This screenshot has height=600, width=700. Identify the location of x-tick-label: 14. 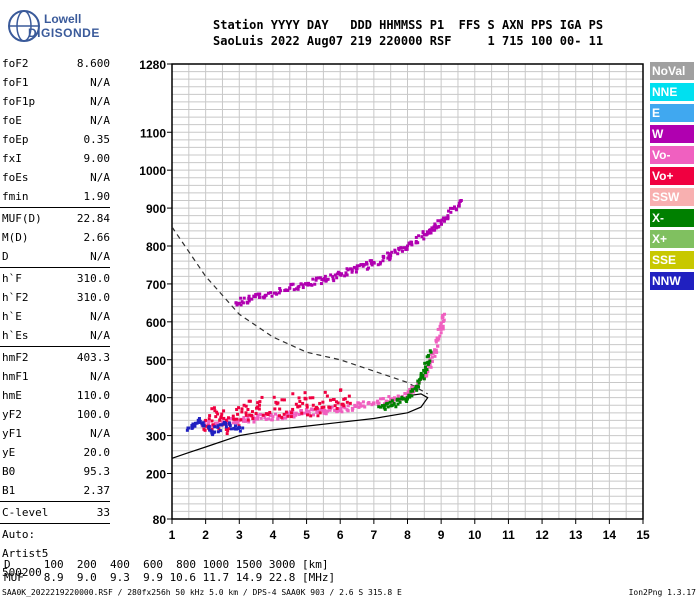
(610, 535).